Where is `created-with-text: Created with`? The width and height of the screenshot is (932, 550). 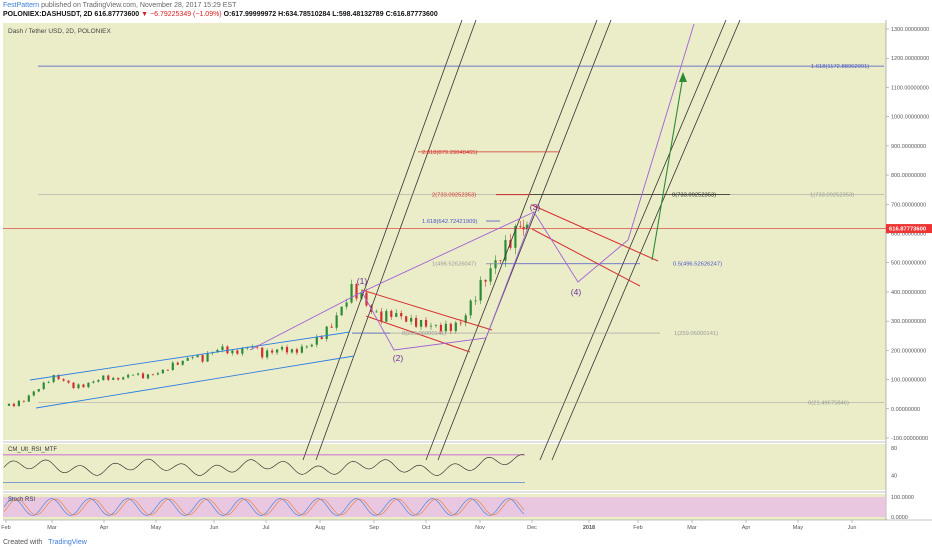 created-with-text: Created with is located at coordinates (23, 542).